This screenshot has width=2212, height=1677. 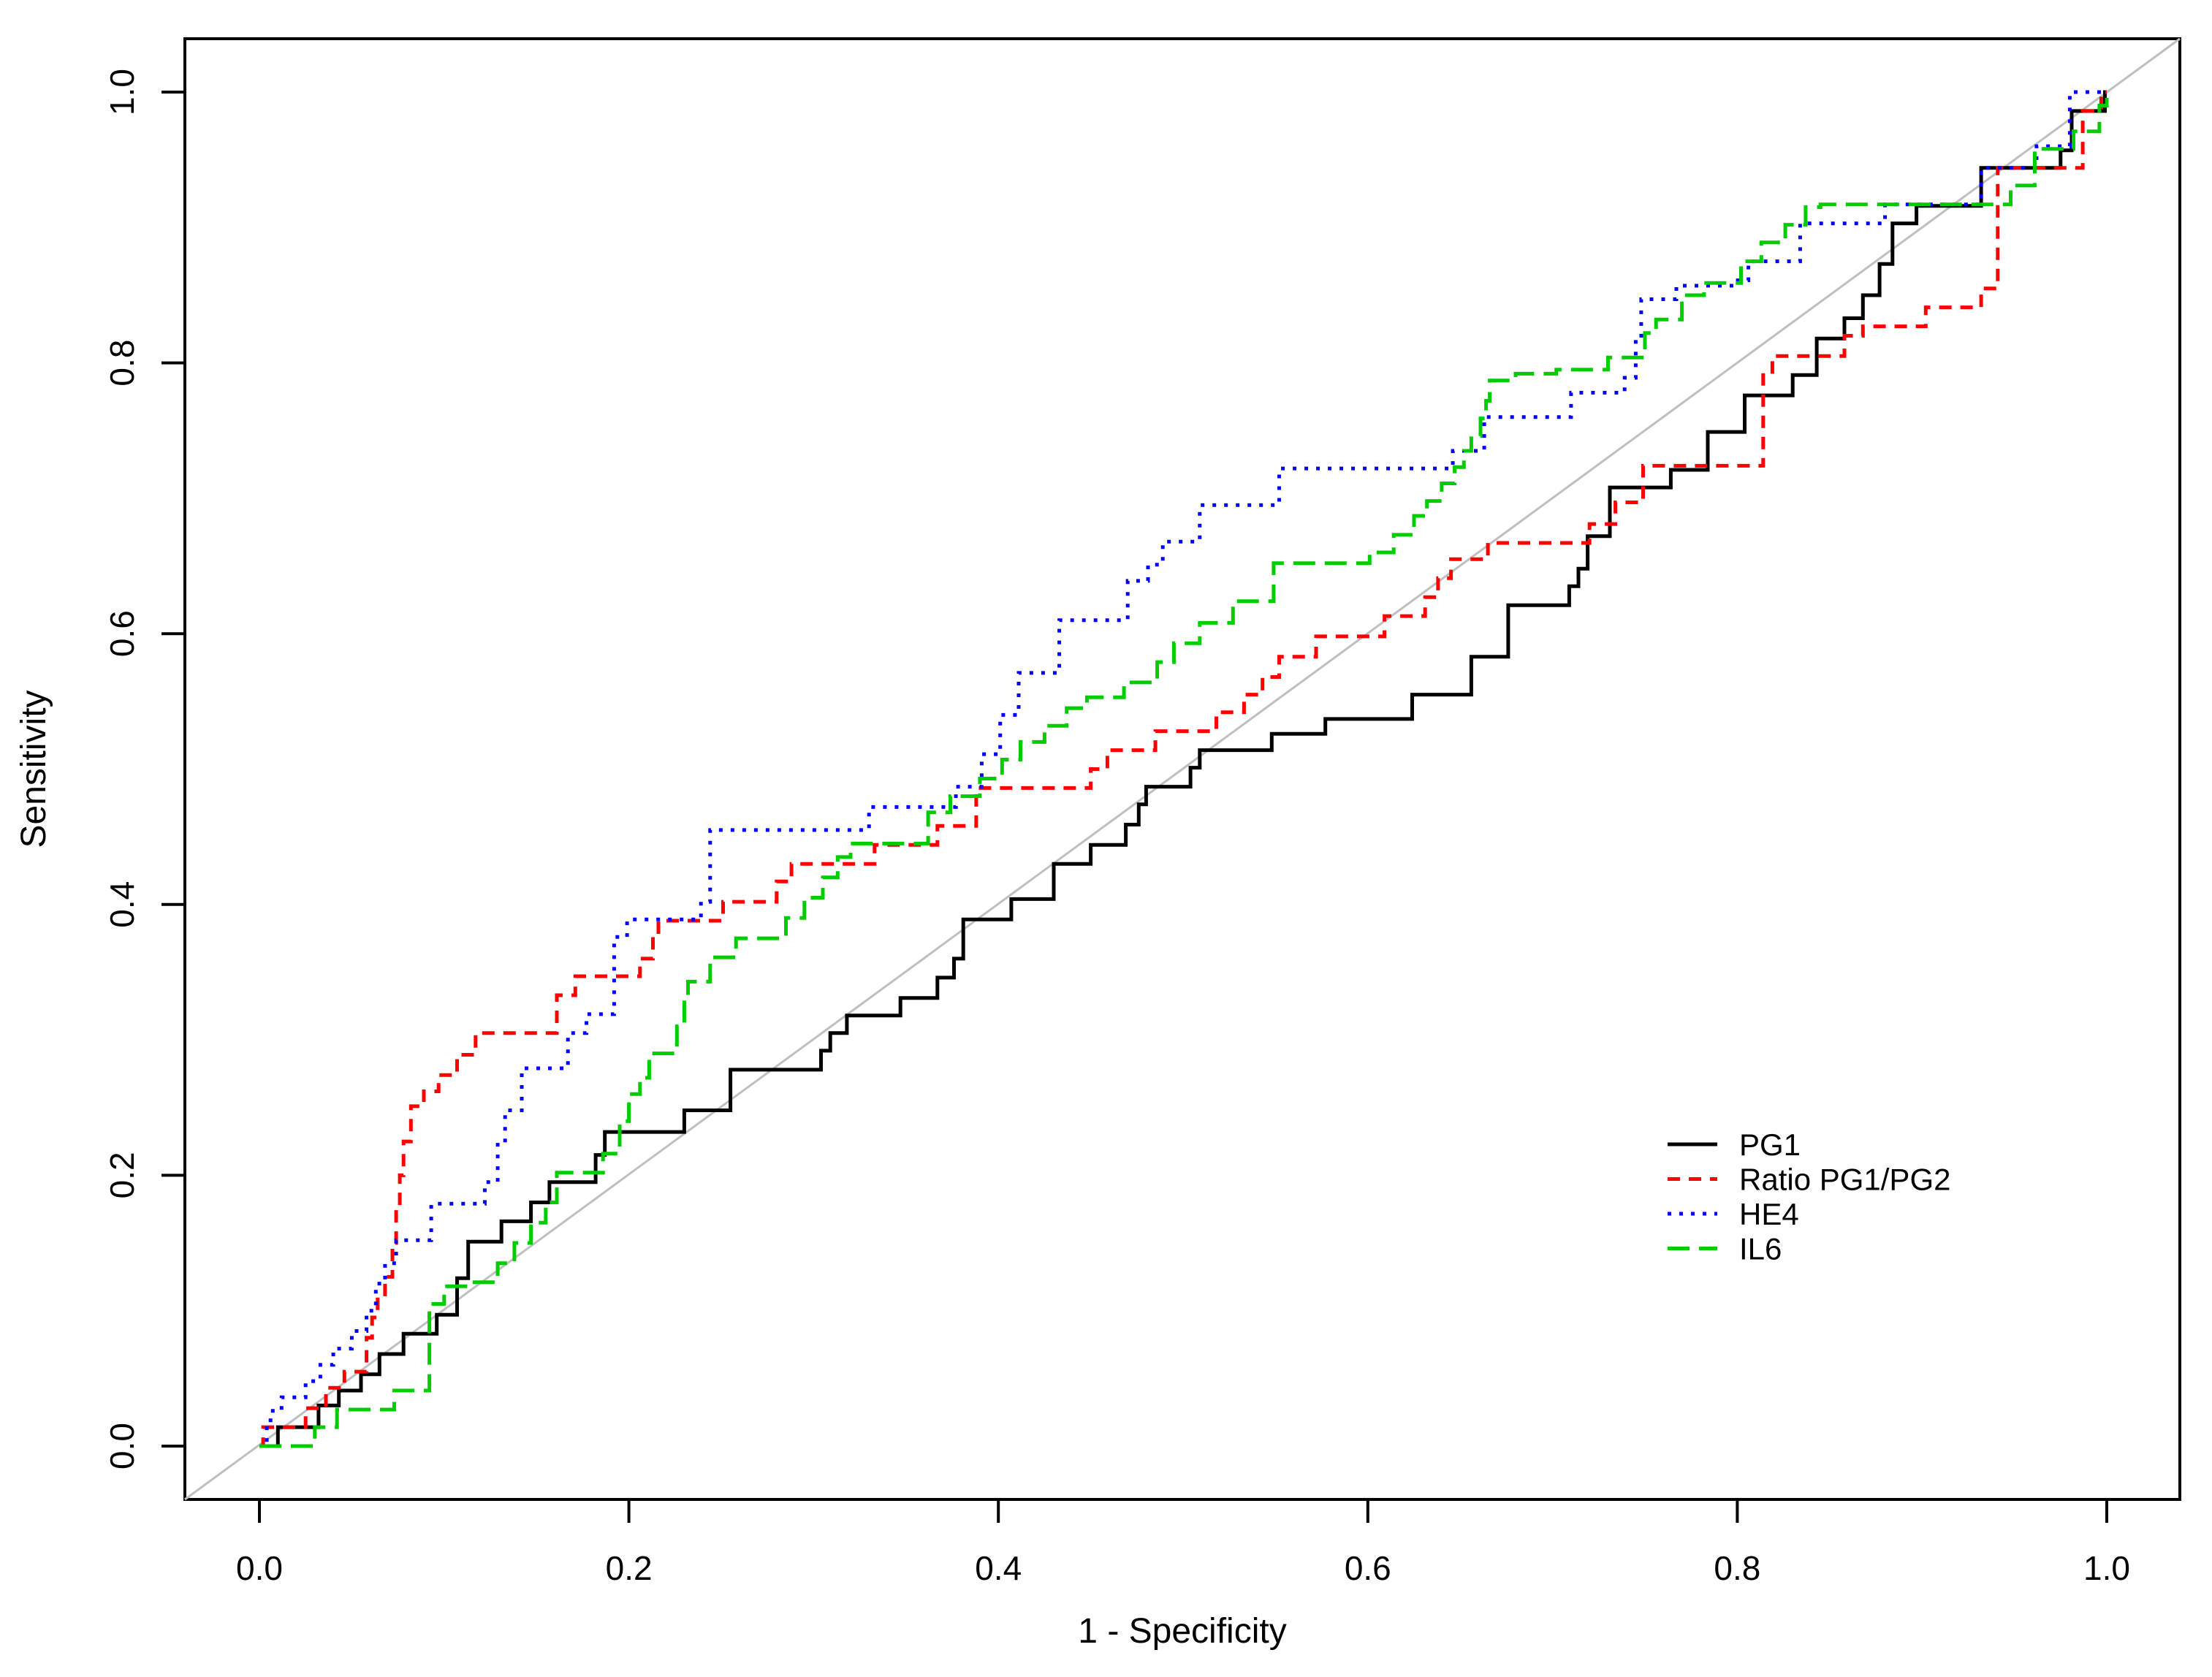 I want to click on x-axis-tick-label: 0.8, so click(x=1737, y=1568).